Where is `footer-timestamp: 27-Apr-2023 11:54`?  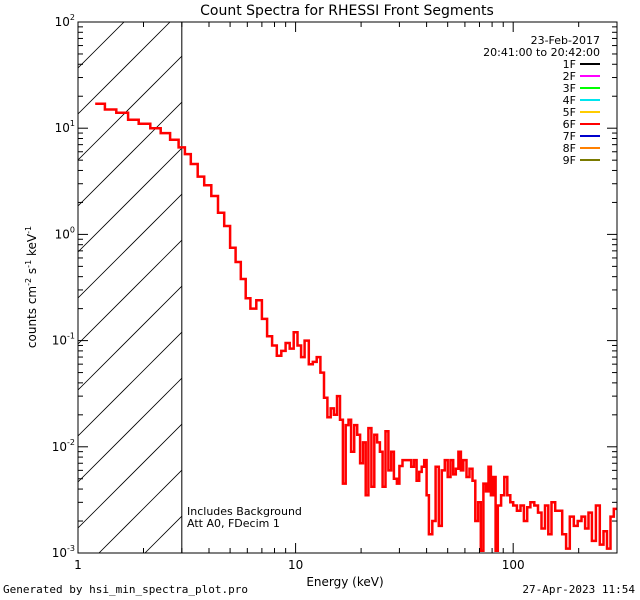
footer-timestamp: 27-Apr-2023 11:54 is located at coordinates (578, 589).